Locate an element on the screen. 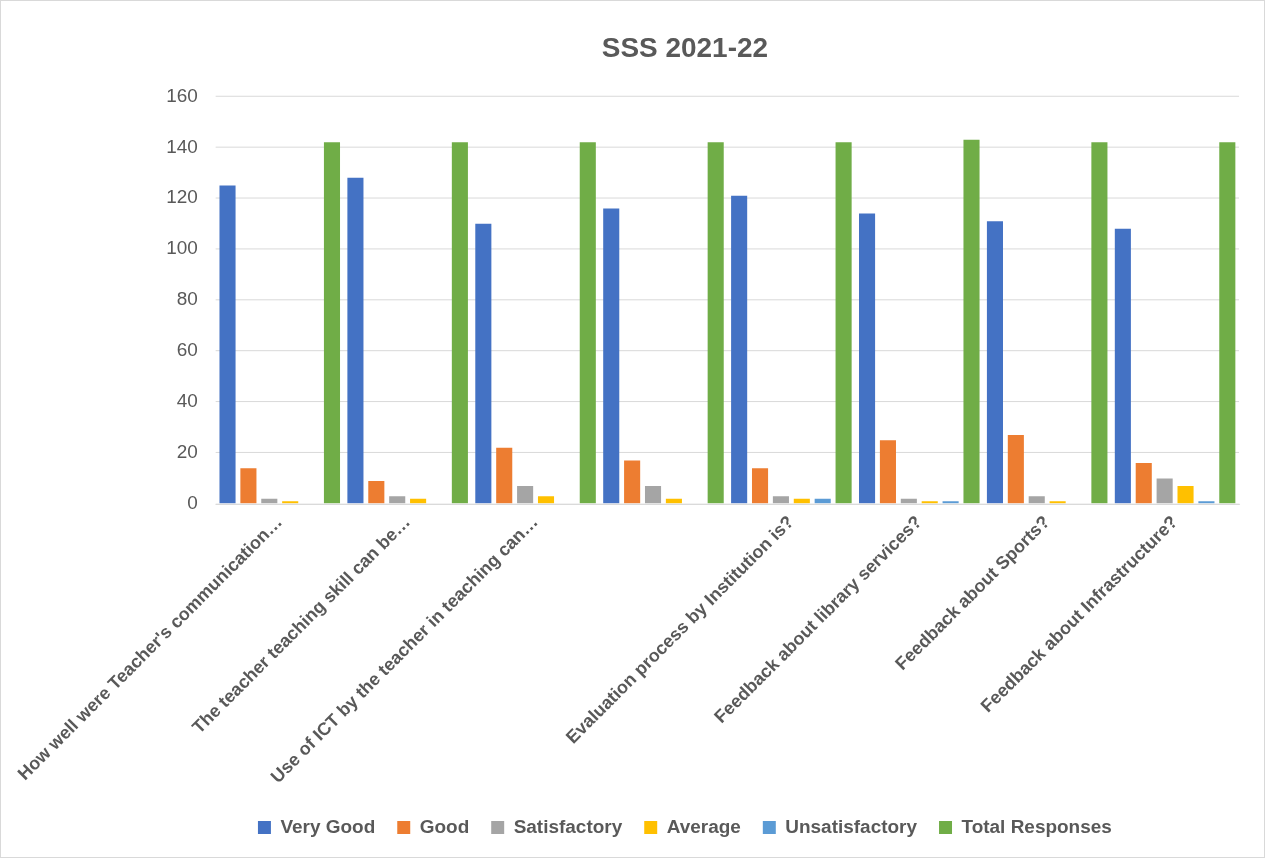 This screenshot has width=1265, height=858. y-tick-label: 0 is located at coordinates (192, 503).